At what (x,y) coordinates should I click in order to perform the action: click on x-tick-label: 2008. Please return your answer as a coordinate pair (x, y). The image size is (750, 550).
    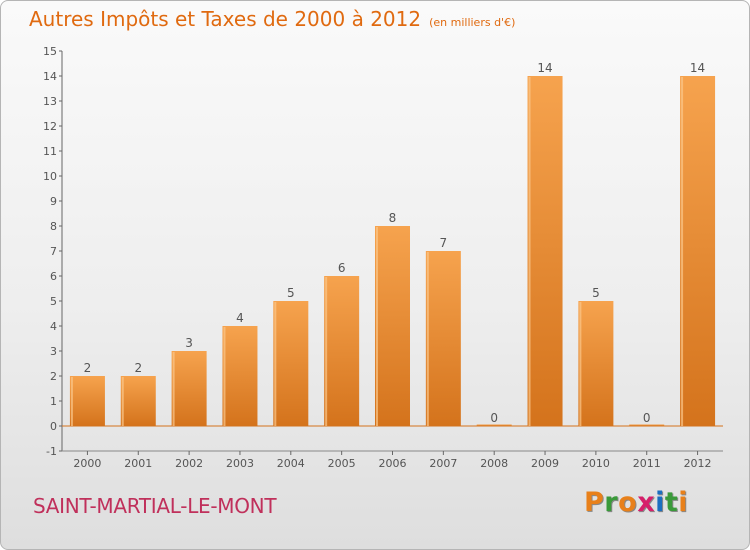
    Looking at the image, I should click on (494, 463).